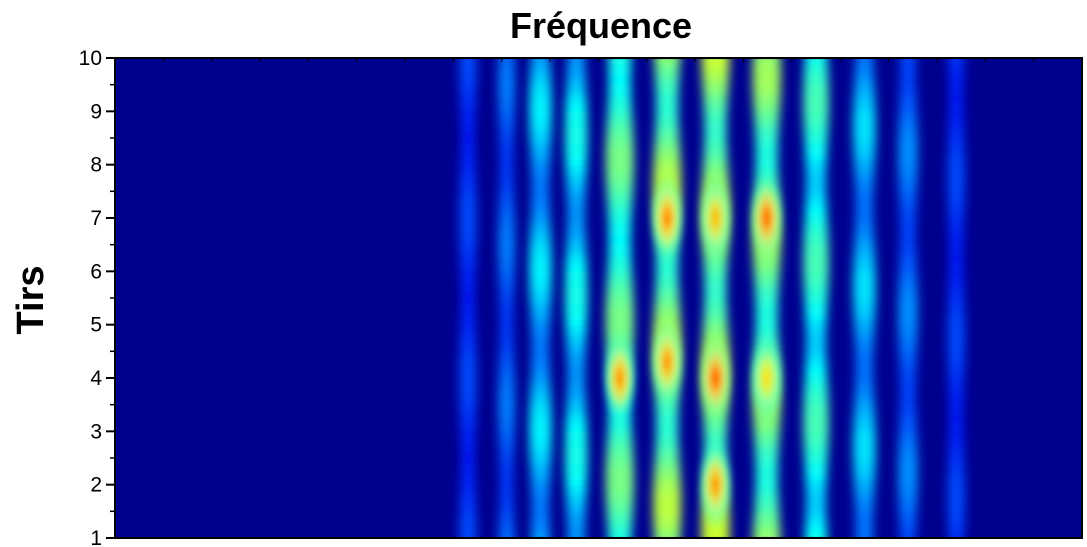 The image size is (1087, 547). What do you see at coordinates (766, 218) in the screenshot?
I see `heatmap-hotspot` at bounding box center [766, 218].